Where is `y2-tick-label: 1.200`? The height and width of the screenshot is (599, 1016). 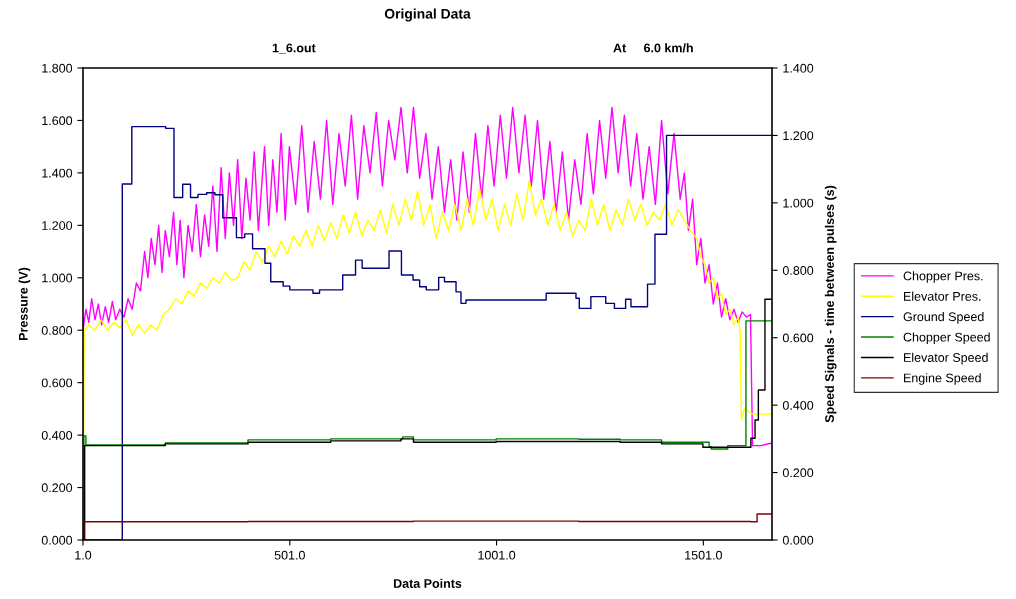 y2-tick-label: 1.200 is located at coordinates (798, 136).